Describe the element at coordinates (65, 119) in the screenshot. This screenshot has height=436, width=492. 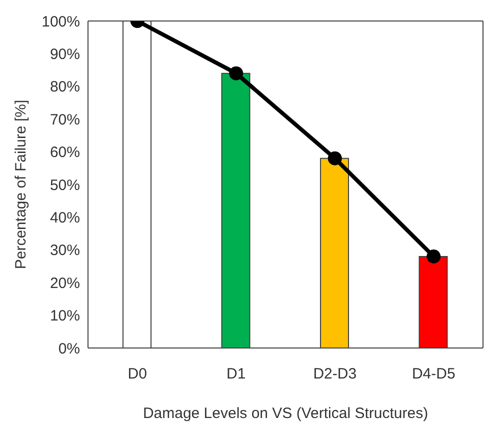
I see `y-tick-label: 70%` at that location.